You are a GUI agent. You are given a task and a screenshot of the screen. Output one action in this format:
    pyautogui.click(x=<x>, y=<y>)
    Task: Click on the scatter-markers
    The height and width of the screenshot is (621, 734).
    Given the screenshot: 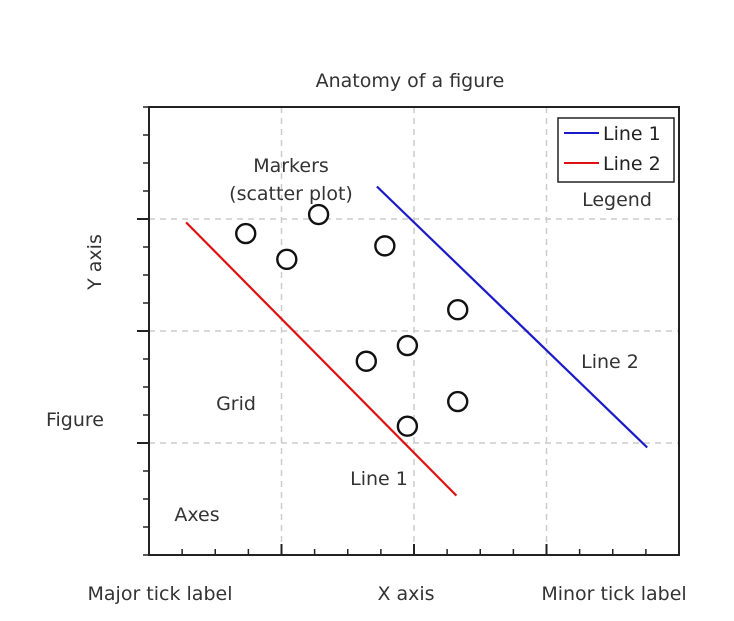 What is the action you would take?
    pyautogui.click(x=352, y=320)
    